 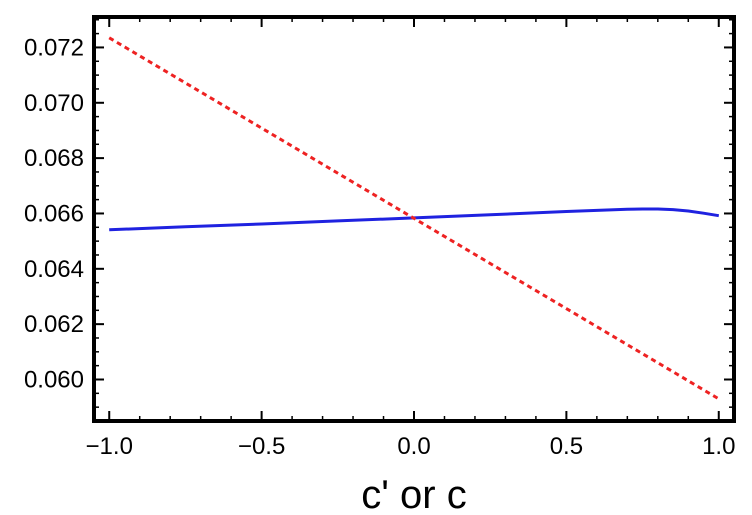 I want to click on y-tick-label: 0.070, so click(x=54, y=103).